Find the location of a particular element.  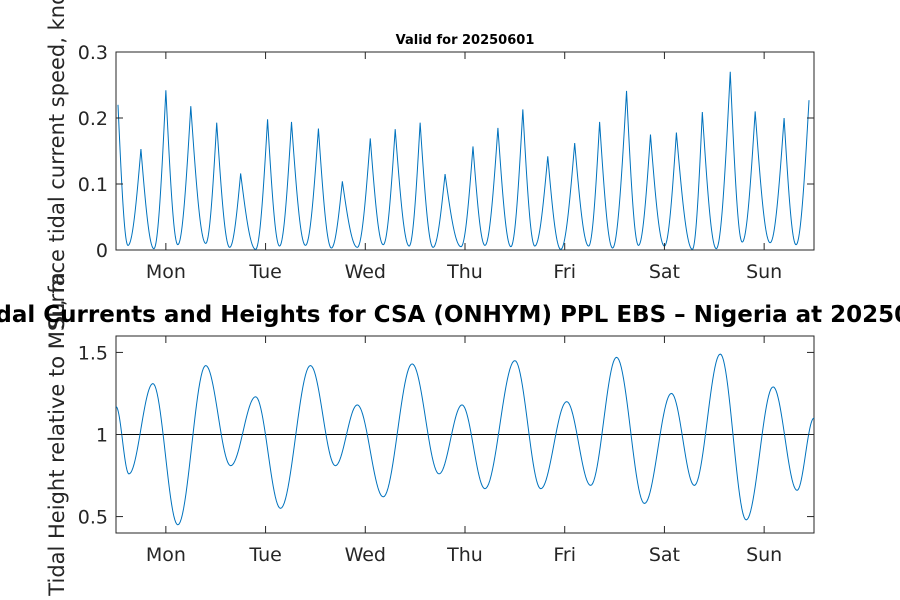

y-tick-label: 0.3 is located at coordinates (93, 53).